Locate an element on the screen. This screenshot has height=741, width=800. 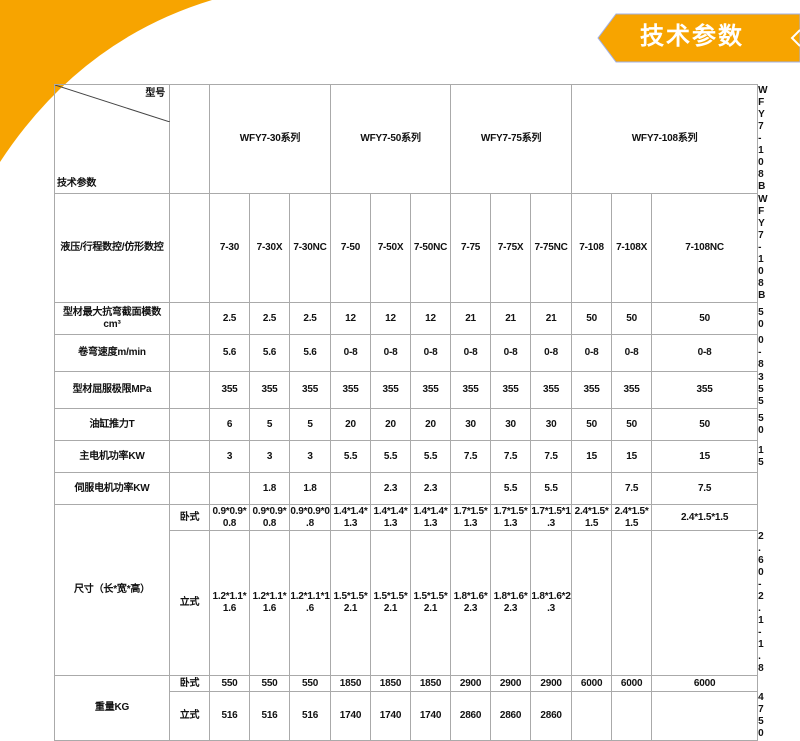
value-cell: 0.9*0.9*0.8 is located at coordinates (229, 517).